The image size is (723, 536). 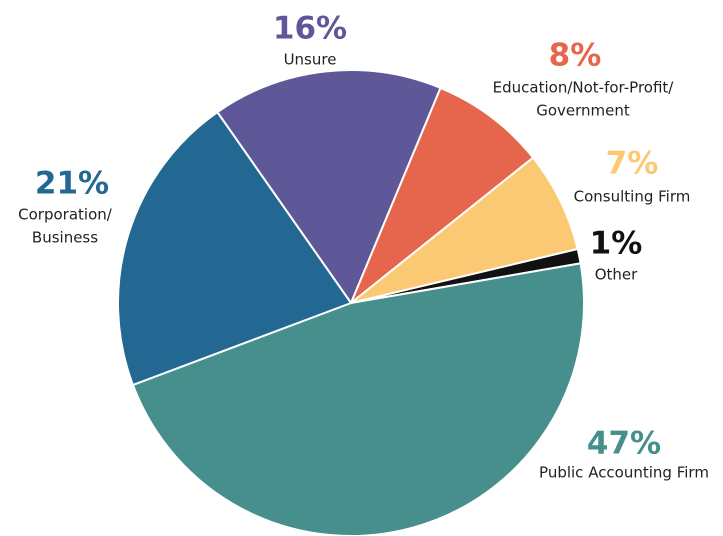 I want to click on value-label: 21%, so click(x=72, y=184).